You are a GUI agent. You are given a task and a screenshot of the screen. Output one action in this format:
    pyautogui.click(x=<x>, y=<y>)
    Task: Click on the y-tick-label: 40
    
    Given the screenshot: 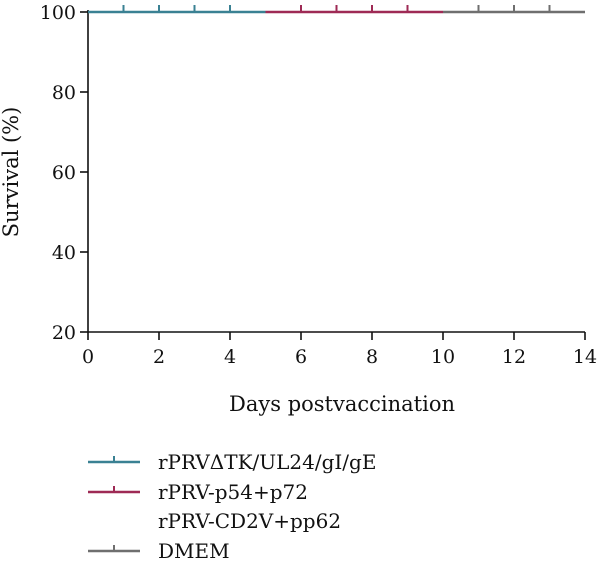 What is the action you would take?
    pyautogui.click(x=64, y=253)
    